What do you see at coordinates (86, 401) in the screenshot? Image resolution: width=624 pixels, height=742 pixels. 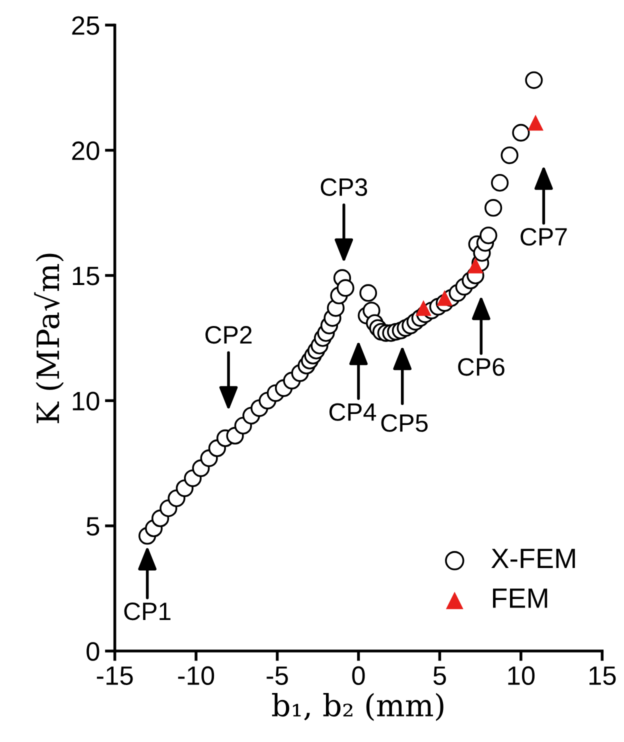 I see `y-tick-label: 10` at bounding box center [86, 401].